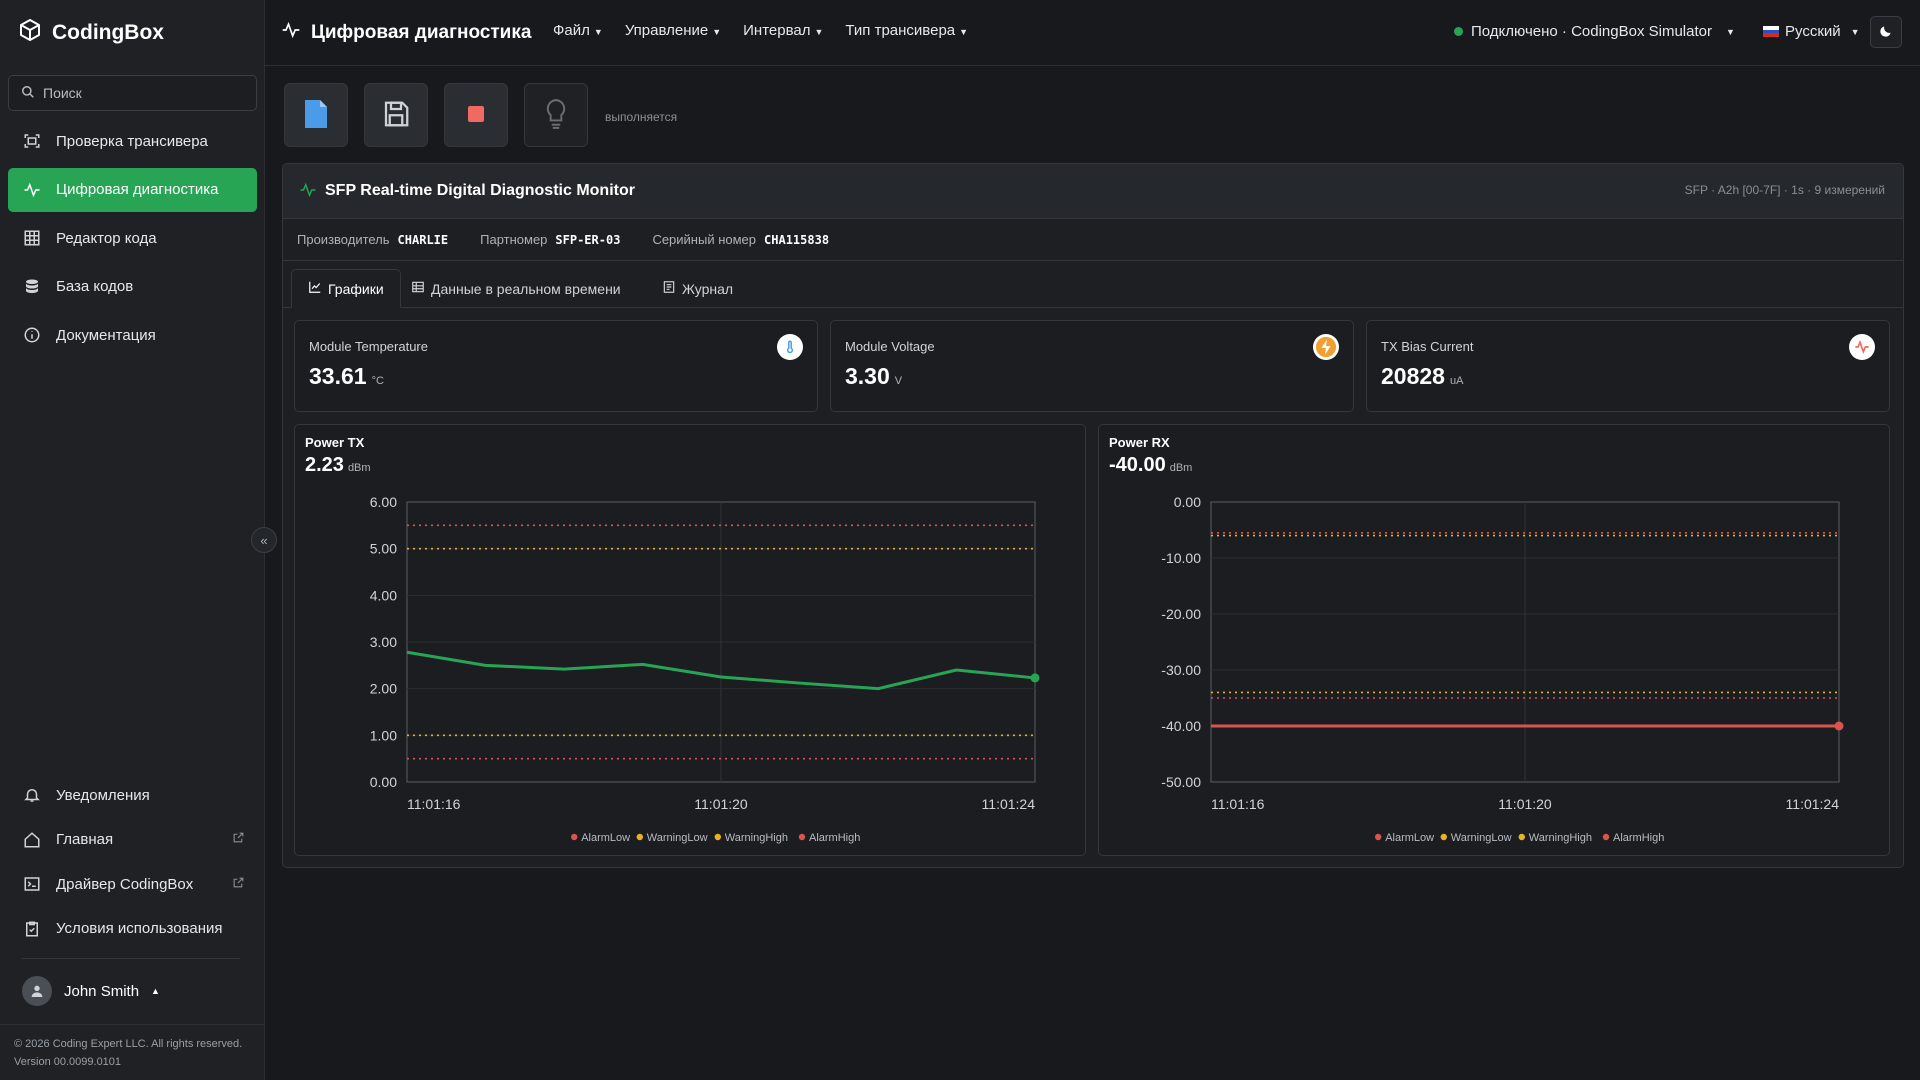 Image resolution: width=1920 pixels, height=1080 pixels. Describe the element at coordinates (91, 991) in the screenshot. I see `user-menu: John Smith ▲` at that location.